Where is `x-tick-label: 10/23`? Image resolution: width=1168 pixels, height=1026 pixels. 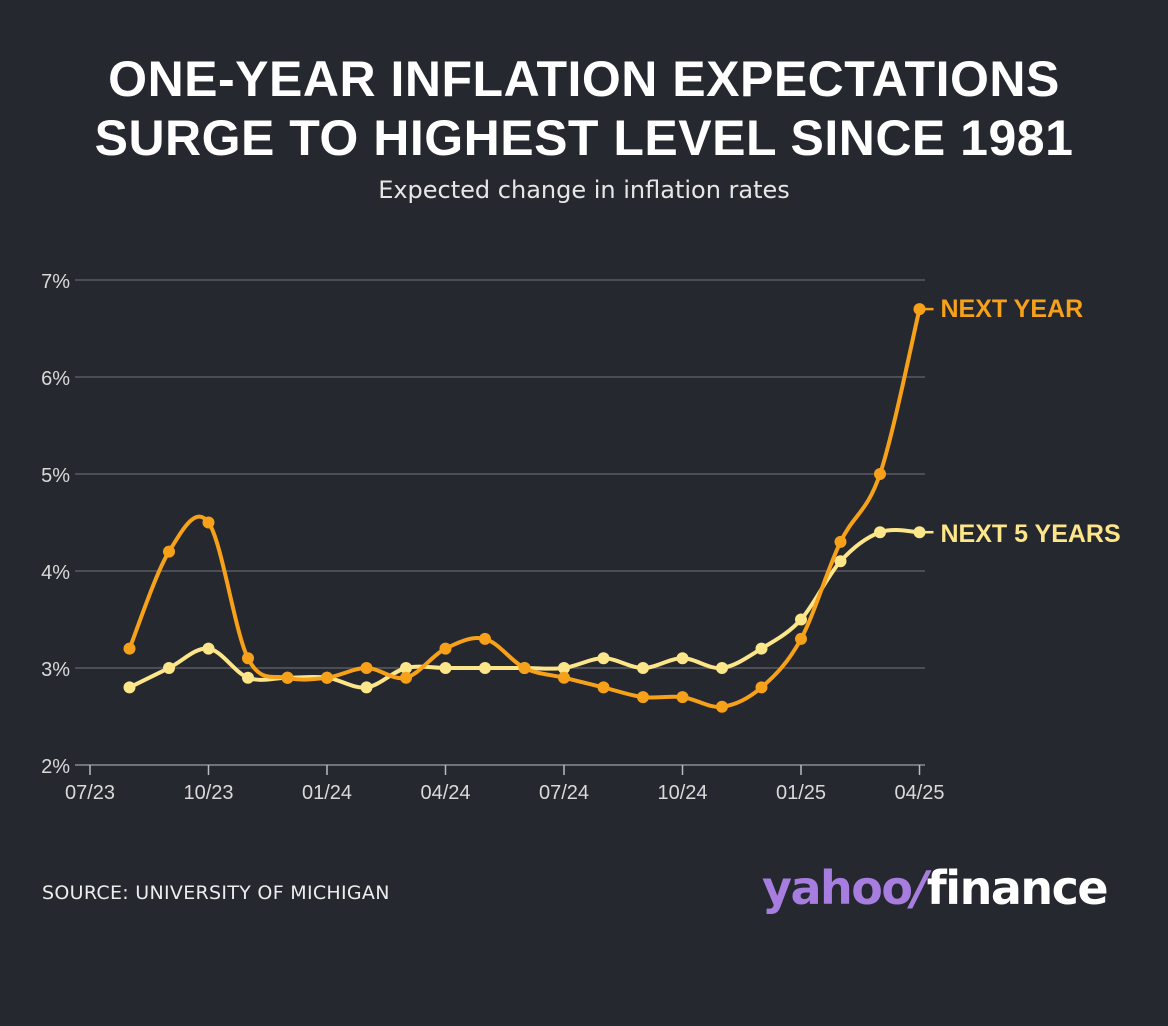
x-tick-label: 10/23 is located at coordinates (208, 793).